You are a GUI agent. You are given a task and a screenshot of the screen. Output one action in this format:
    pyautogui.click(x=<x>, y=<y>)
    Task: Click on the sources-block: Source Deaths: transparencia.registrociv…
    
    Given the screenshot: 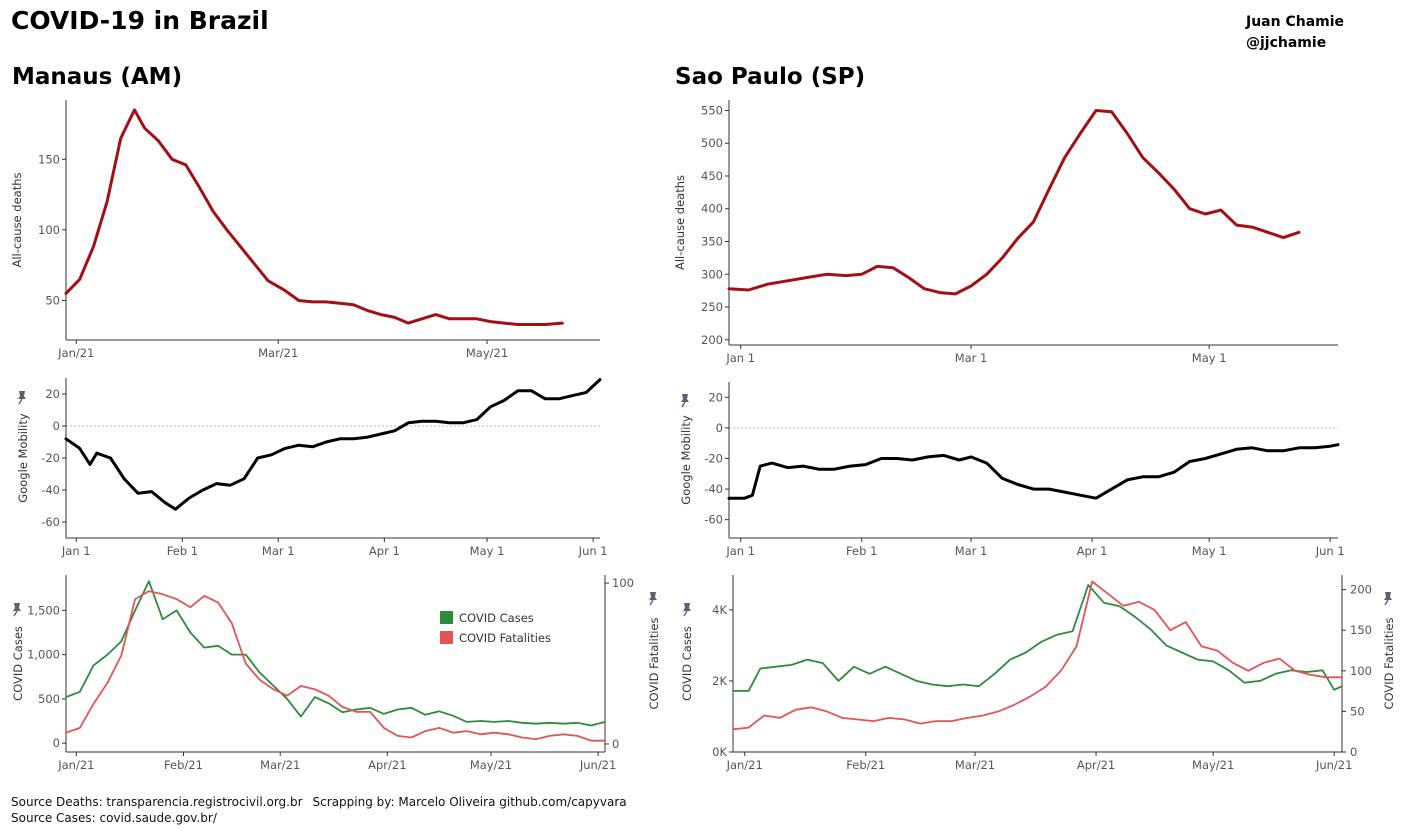 What is the action you would take?
    pyautogui.click(x=319, y=810)
    